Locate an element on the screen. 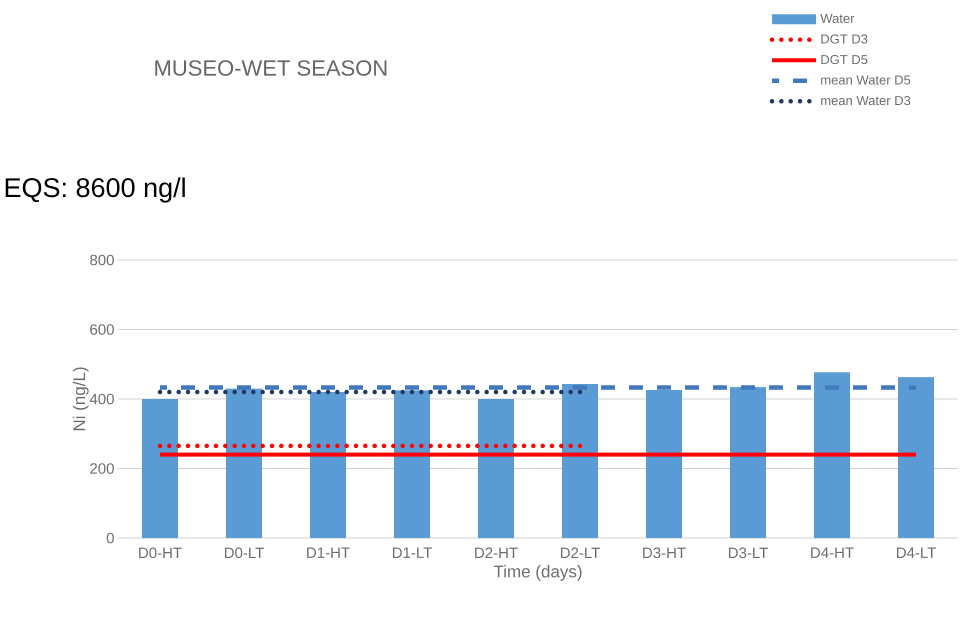 This screenshot has height=636, width=978. y-tick-label: 800 is located at coordinates (102, 260).